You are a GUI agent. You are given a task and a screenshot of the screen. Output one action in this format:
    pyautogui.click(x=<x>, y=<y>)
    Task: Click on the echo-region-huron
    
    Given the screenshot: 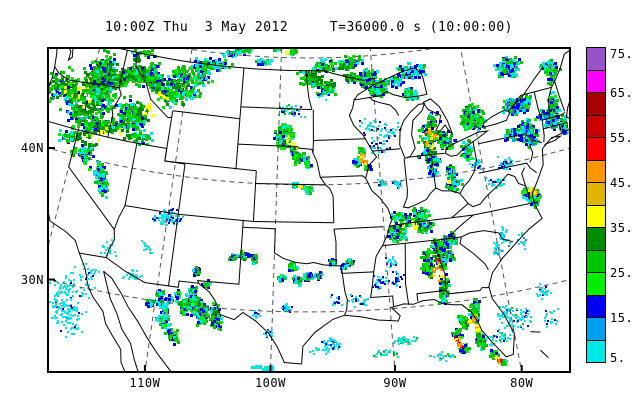 What is the action you would take?
    pyautogui.click(x=473, y=132)
    